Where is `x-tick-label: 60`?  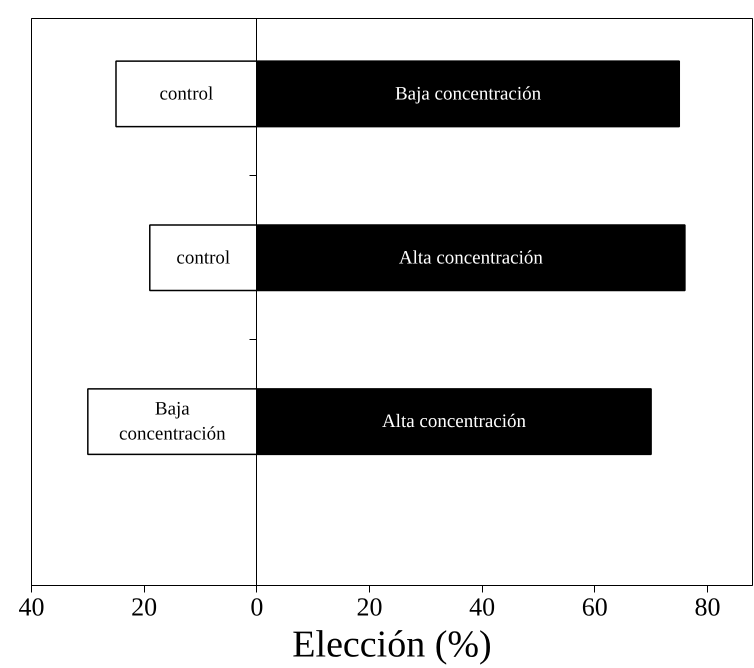 x-tick-label: 60 is located at coordinates (595, 607).